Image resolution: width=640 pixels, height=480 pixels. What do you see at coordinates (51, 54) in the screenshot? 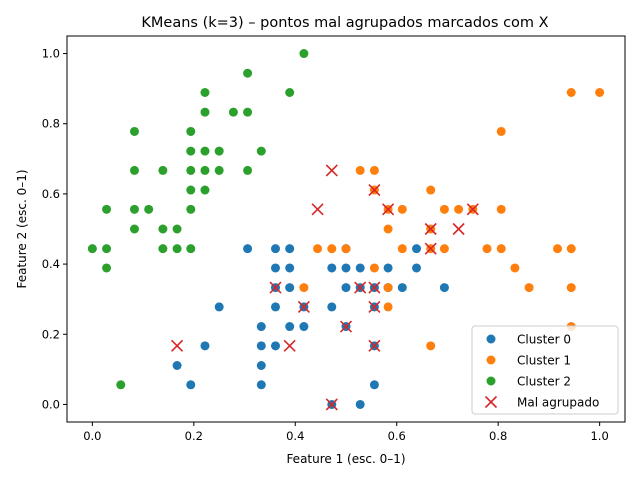
I see `y-tick-label: 1.0` at bounding box center [51, 54].